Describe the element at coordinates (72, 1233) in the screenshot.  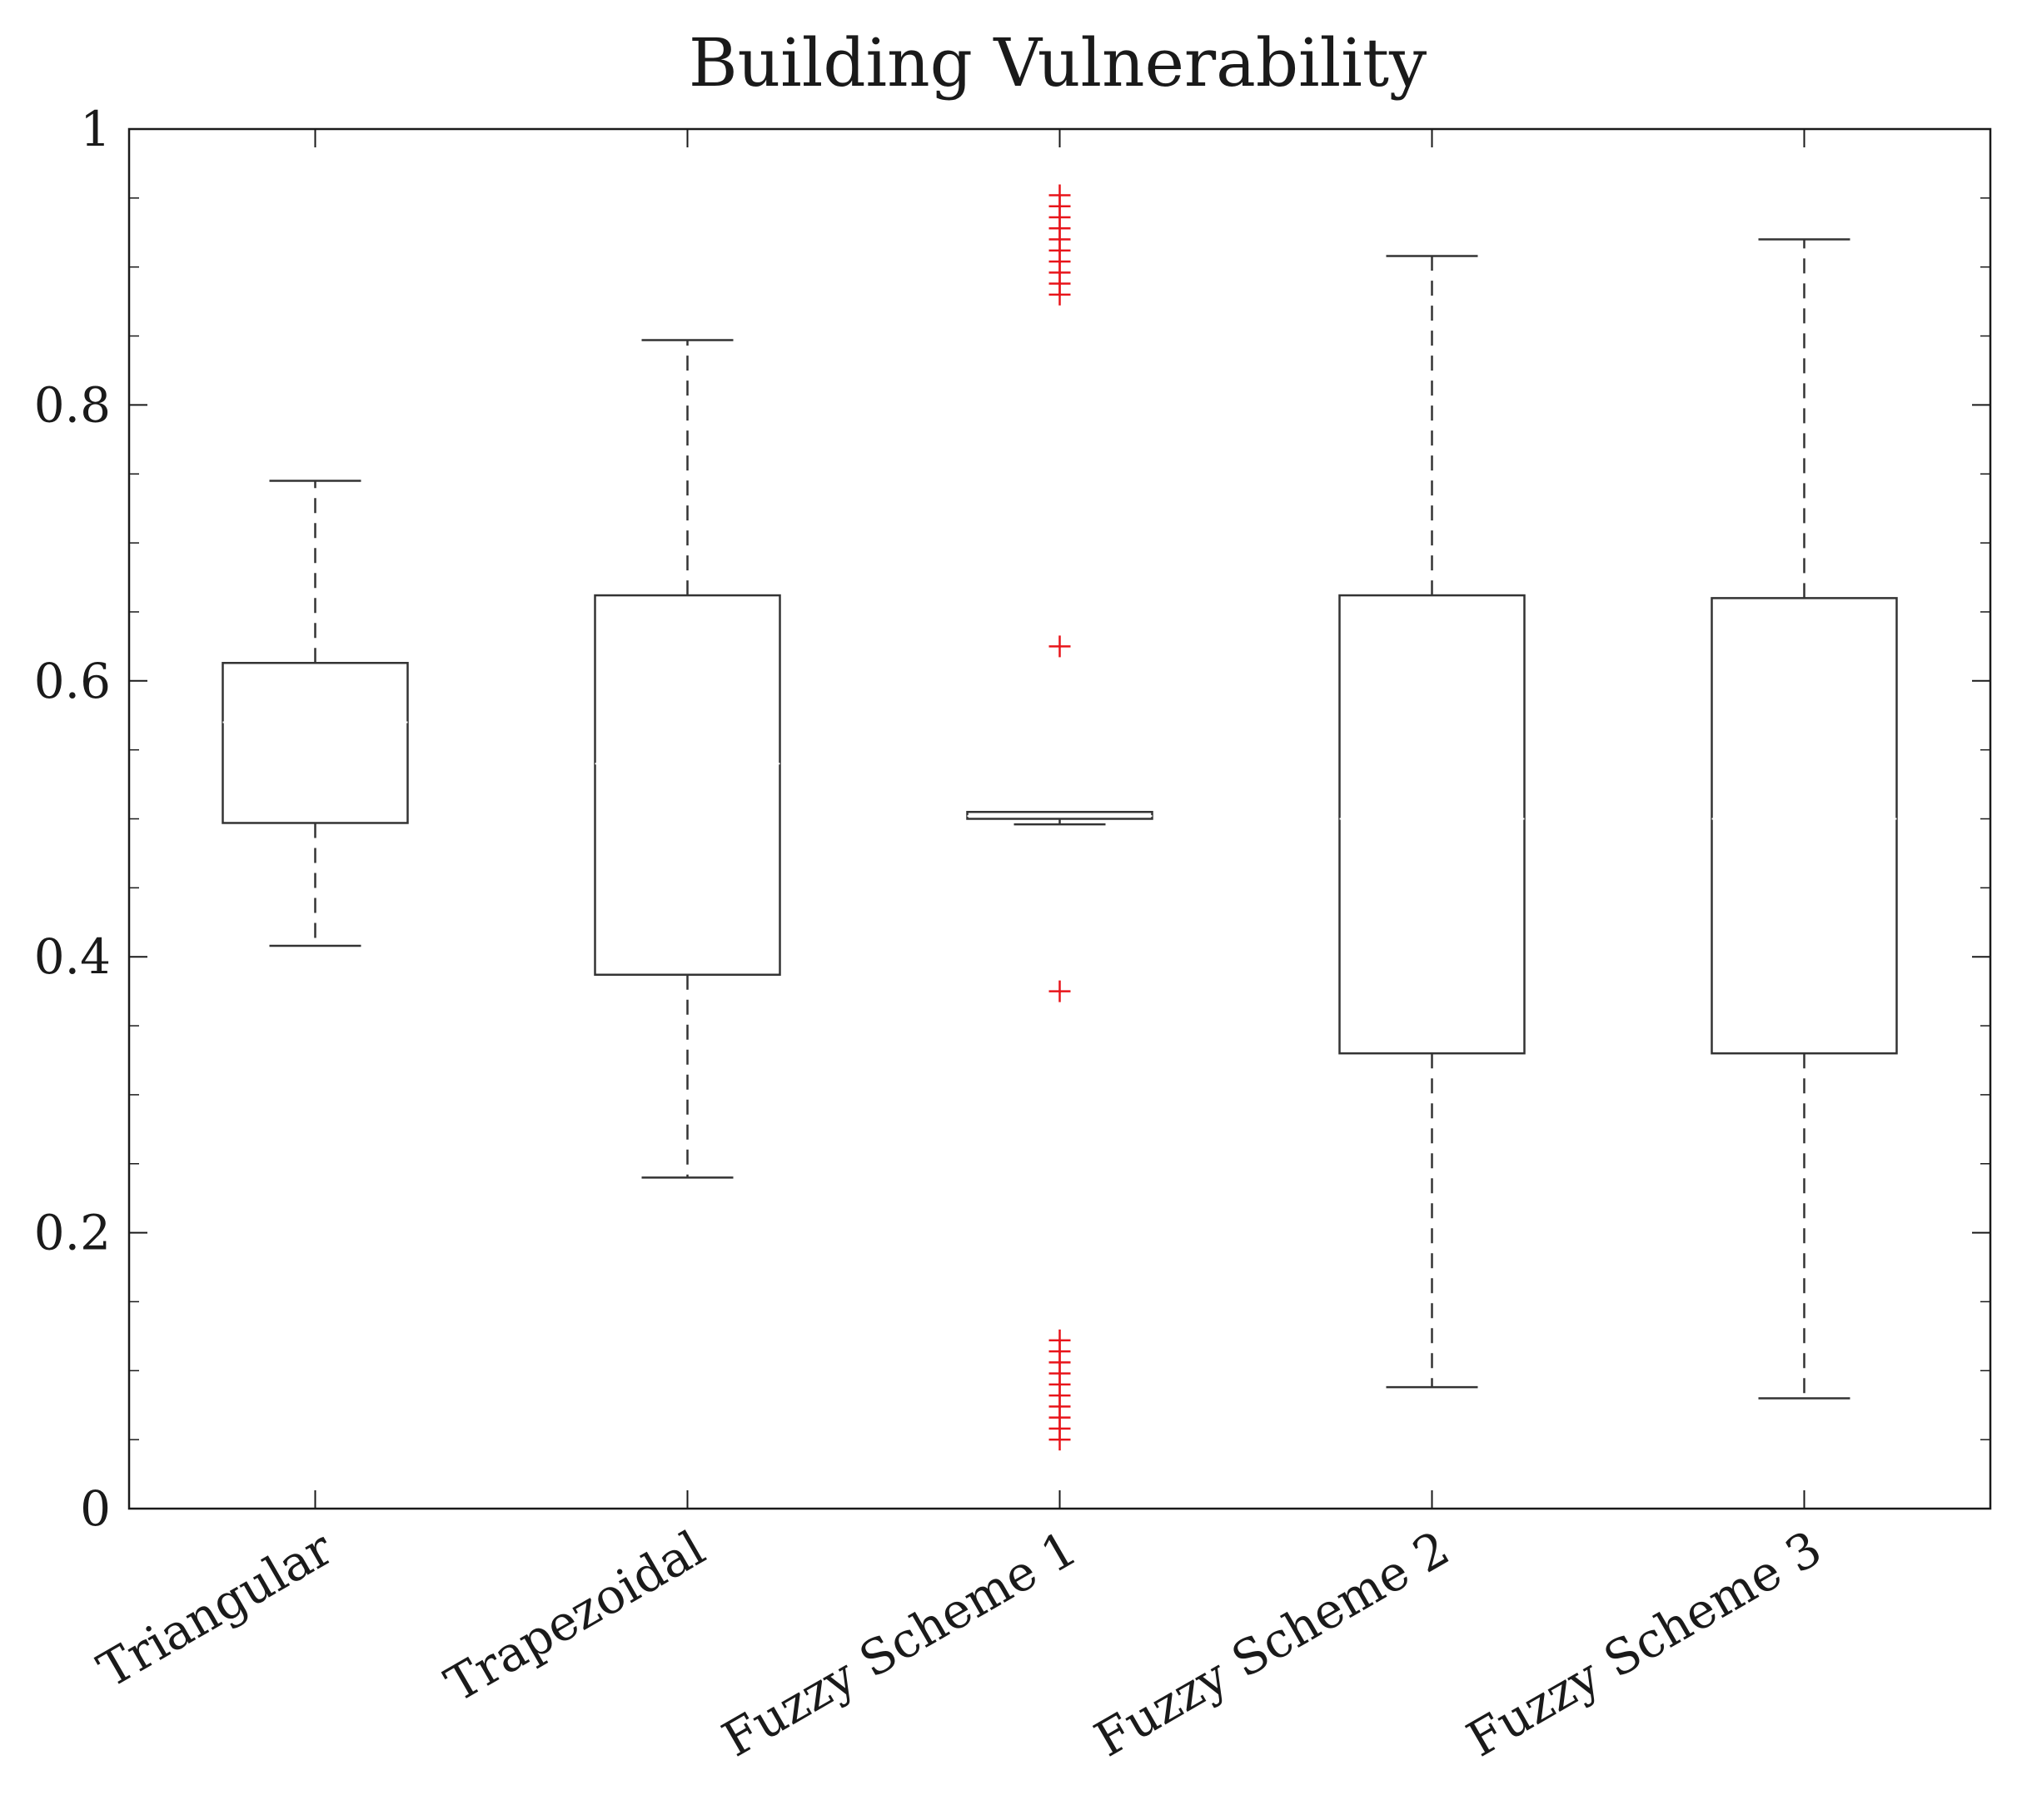
I see `y-tick-label: 0.2` at that location.